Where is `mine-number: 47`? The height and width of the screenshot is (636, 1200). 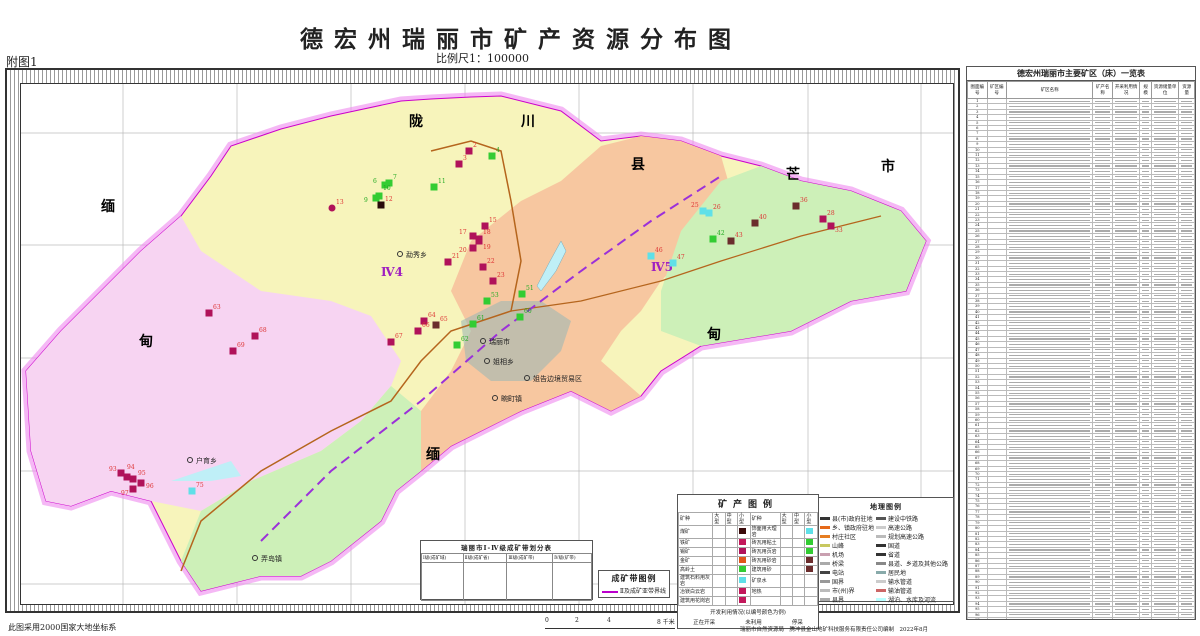 mine-number: 47 is located at coordinates (681, 257).